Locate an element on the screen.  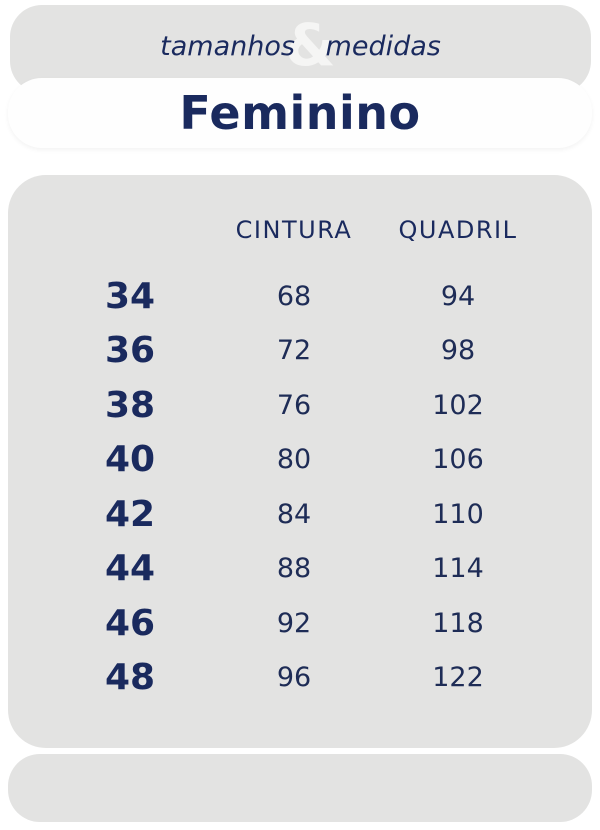
quadril-cell: 110 is located at coordinates (458, 514).